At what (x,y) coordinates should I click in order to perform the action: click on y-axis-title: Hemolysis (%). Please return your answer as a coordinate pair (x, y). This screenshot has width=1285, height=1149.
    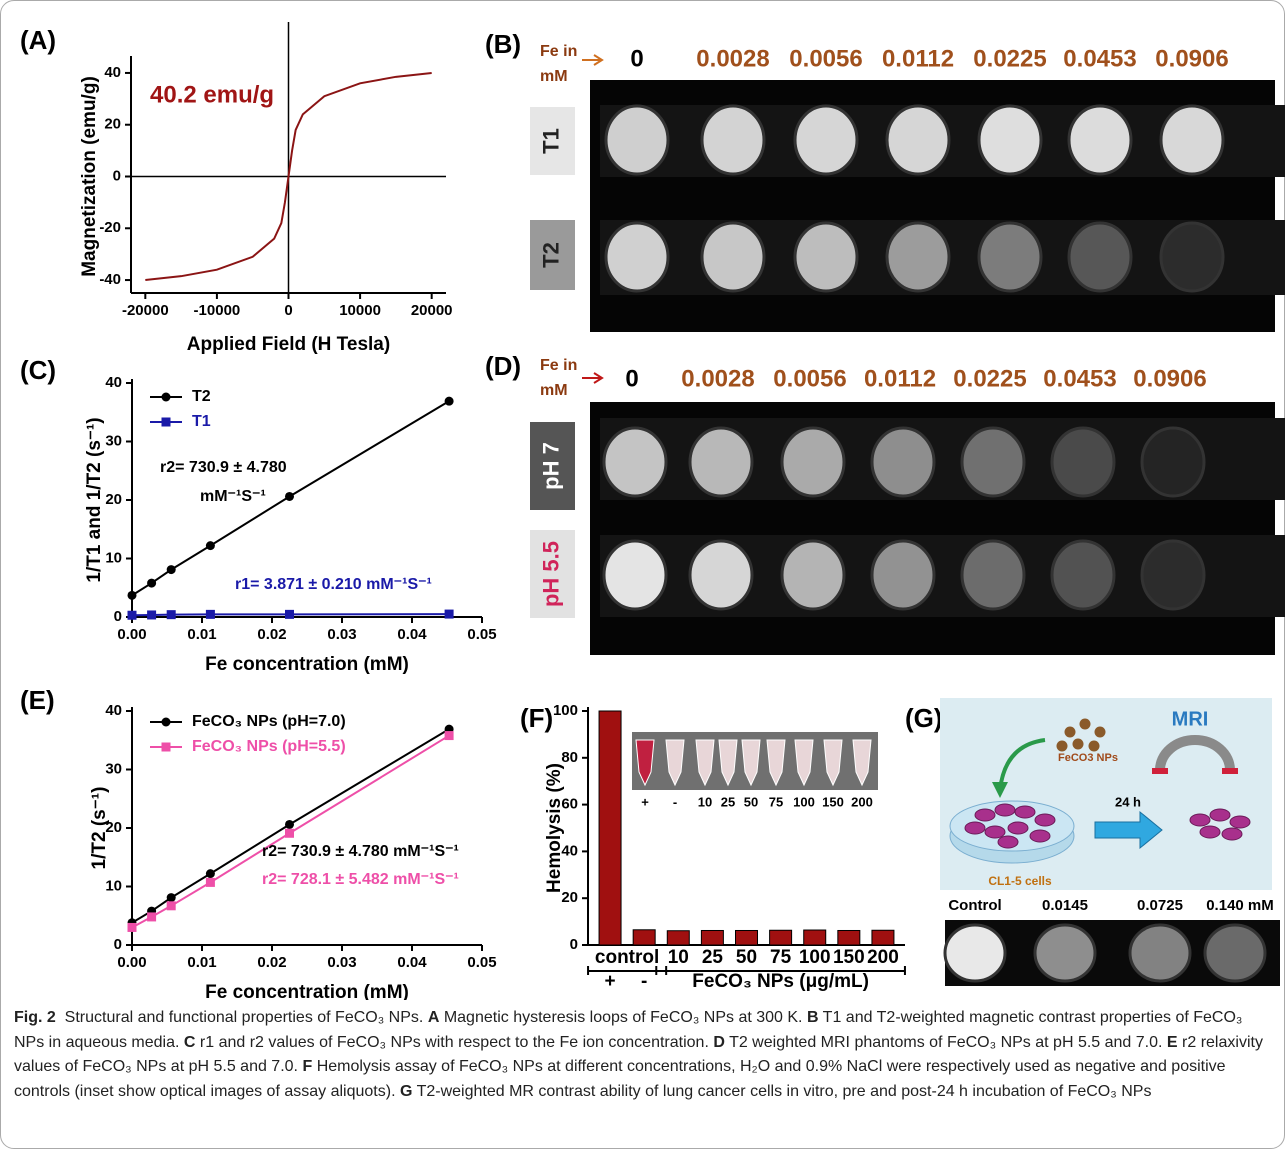
    Looking at the image, I should click on (554, 828).